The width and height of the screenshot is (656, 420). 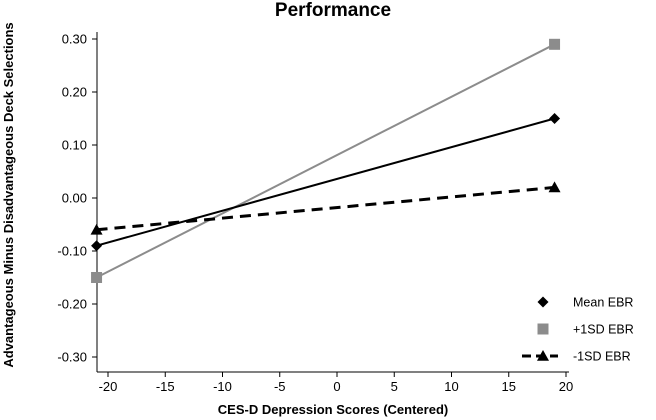 I want to click on y-tick-label: 0.30, so click(x=74, y=39).